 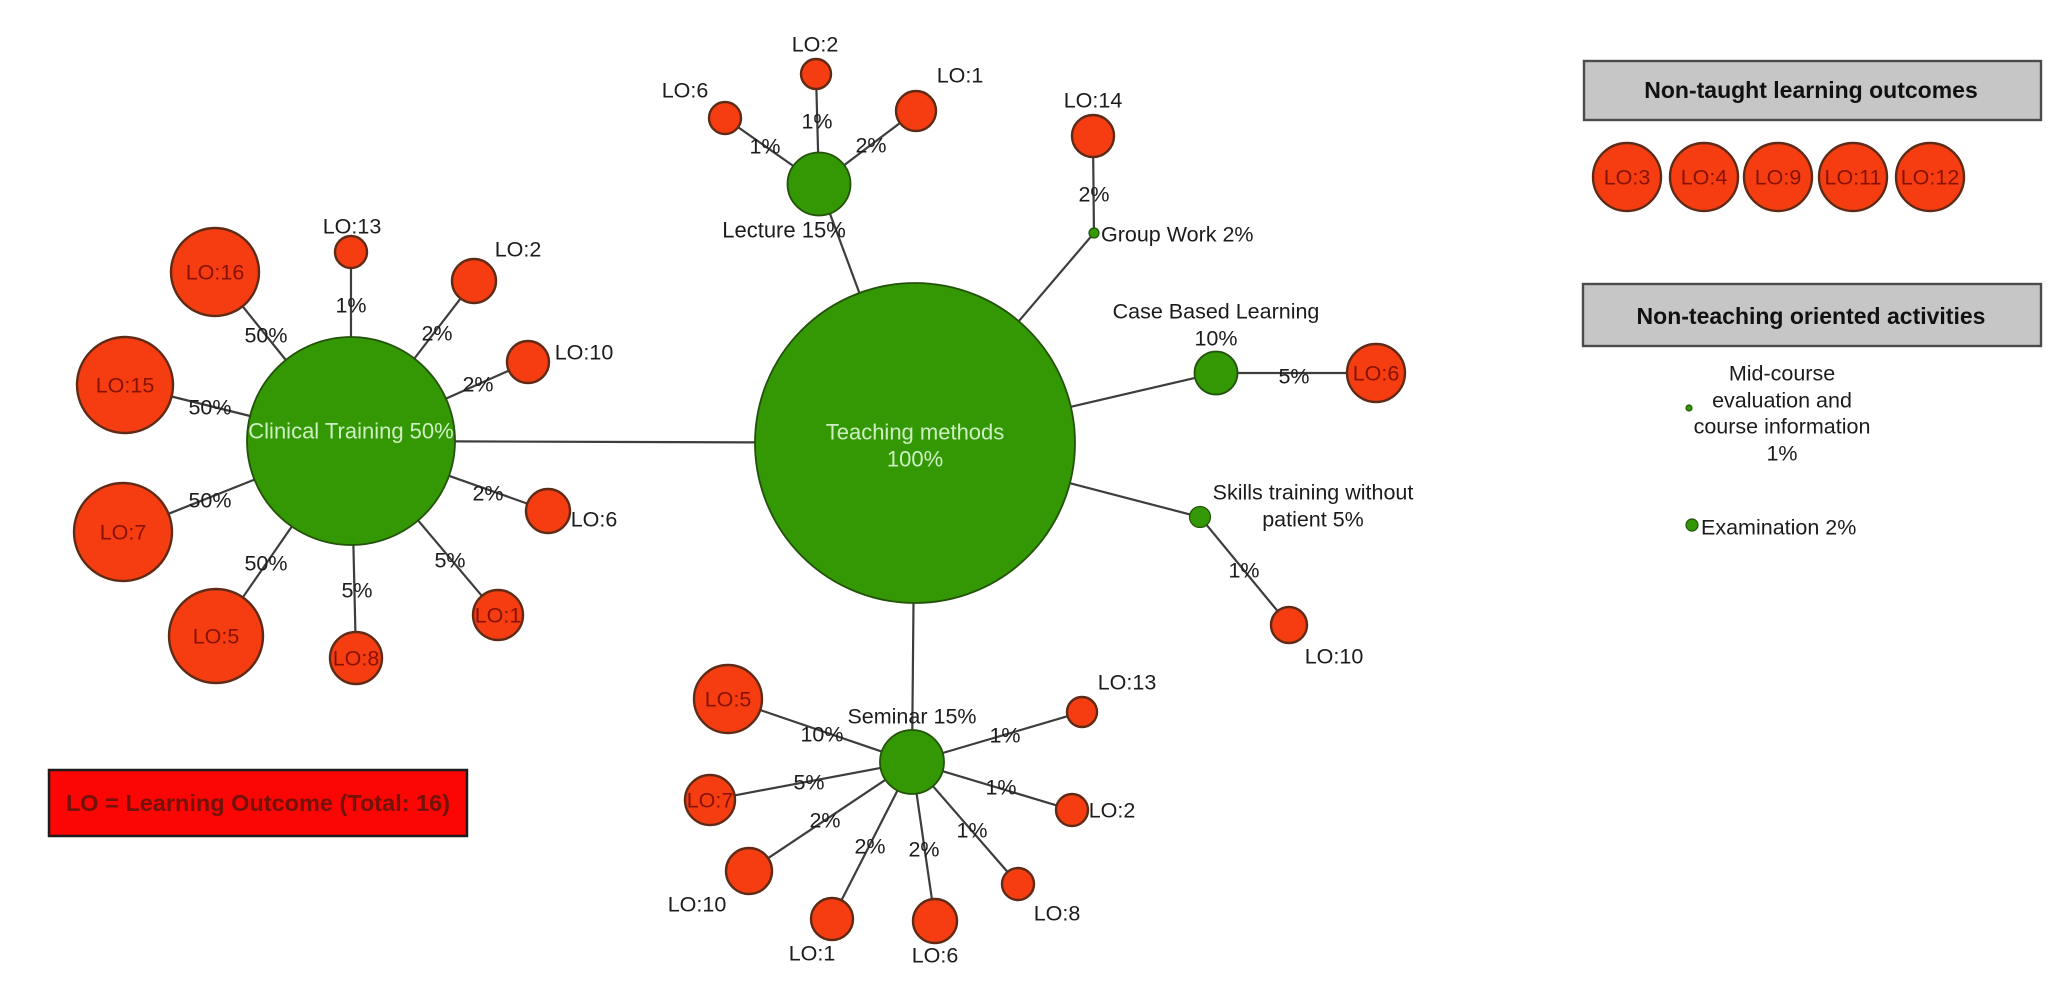 What do you see at coordinates (1930, 178) in the screenshot?
I see `svg-text: LO:12` at bounding box center [1930, 178].